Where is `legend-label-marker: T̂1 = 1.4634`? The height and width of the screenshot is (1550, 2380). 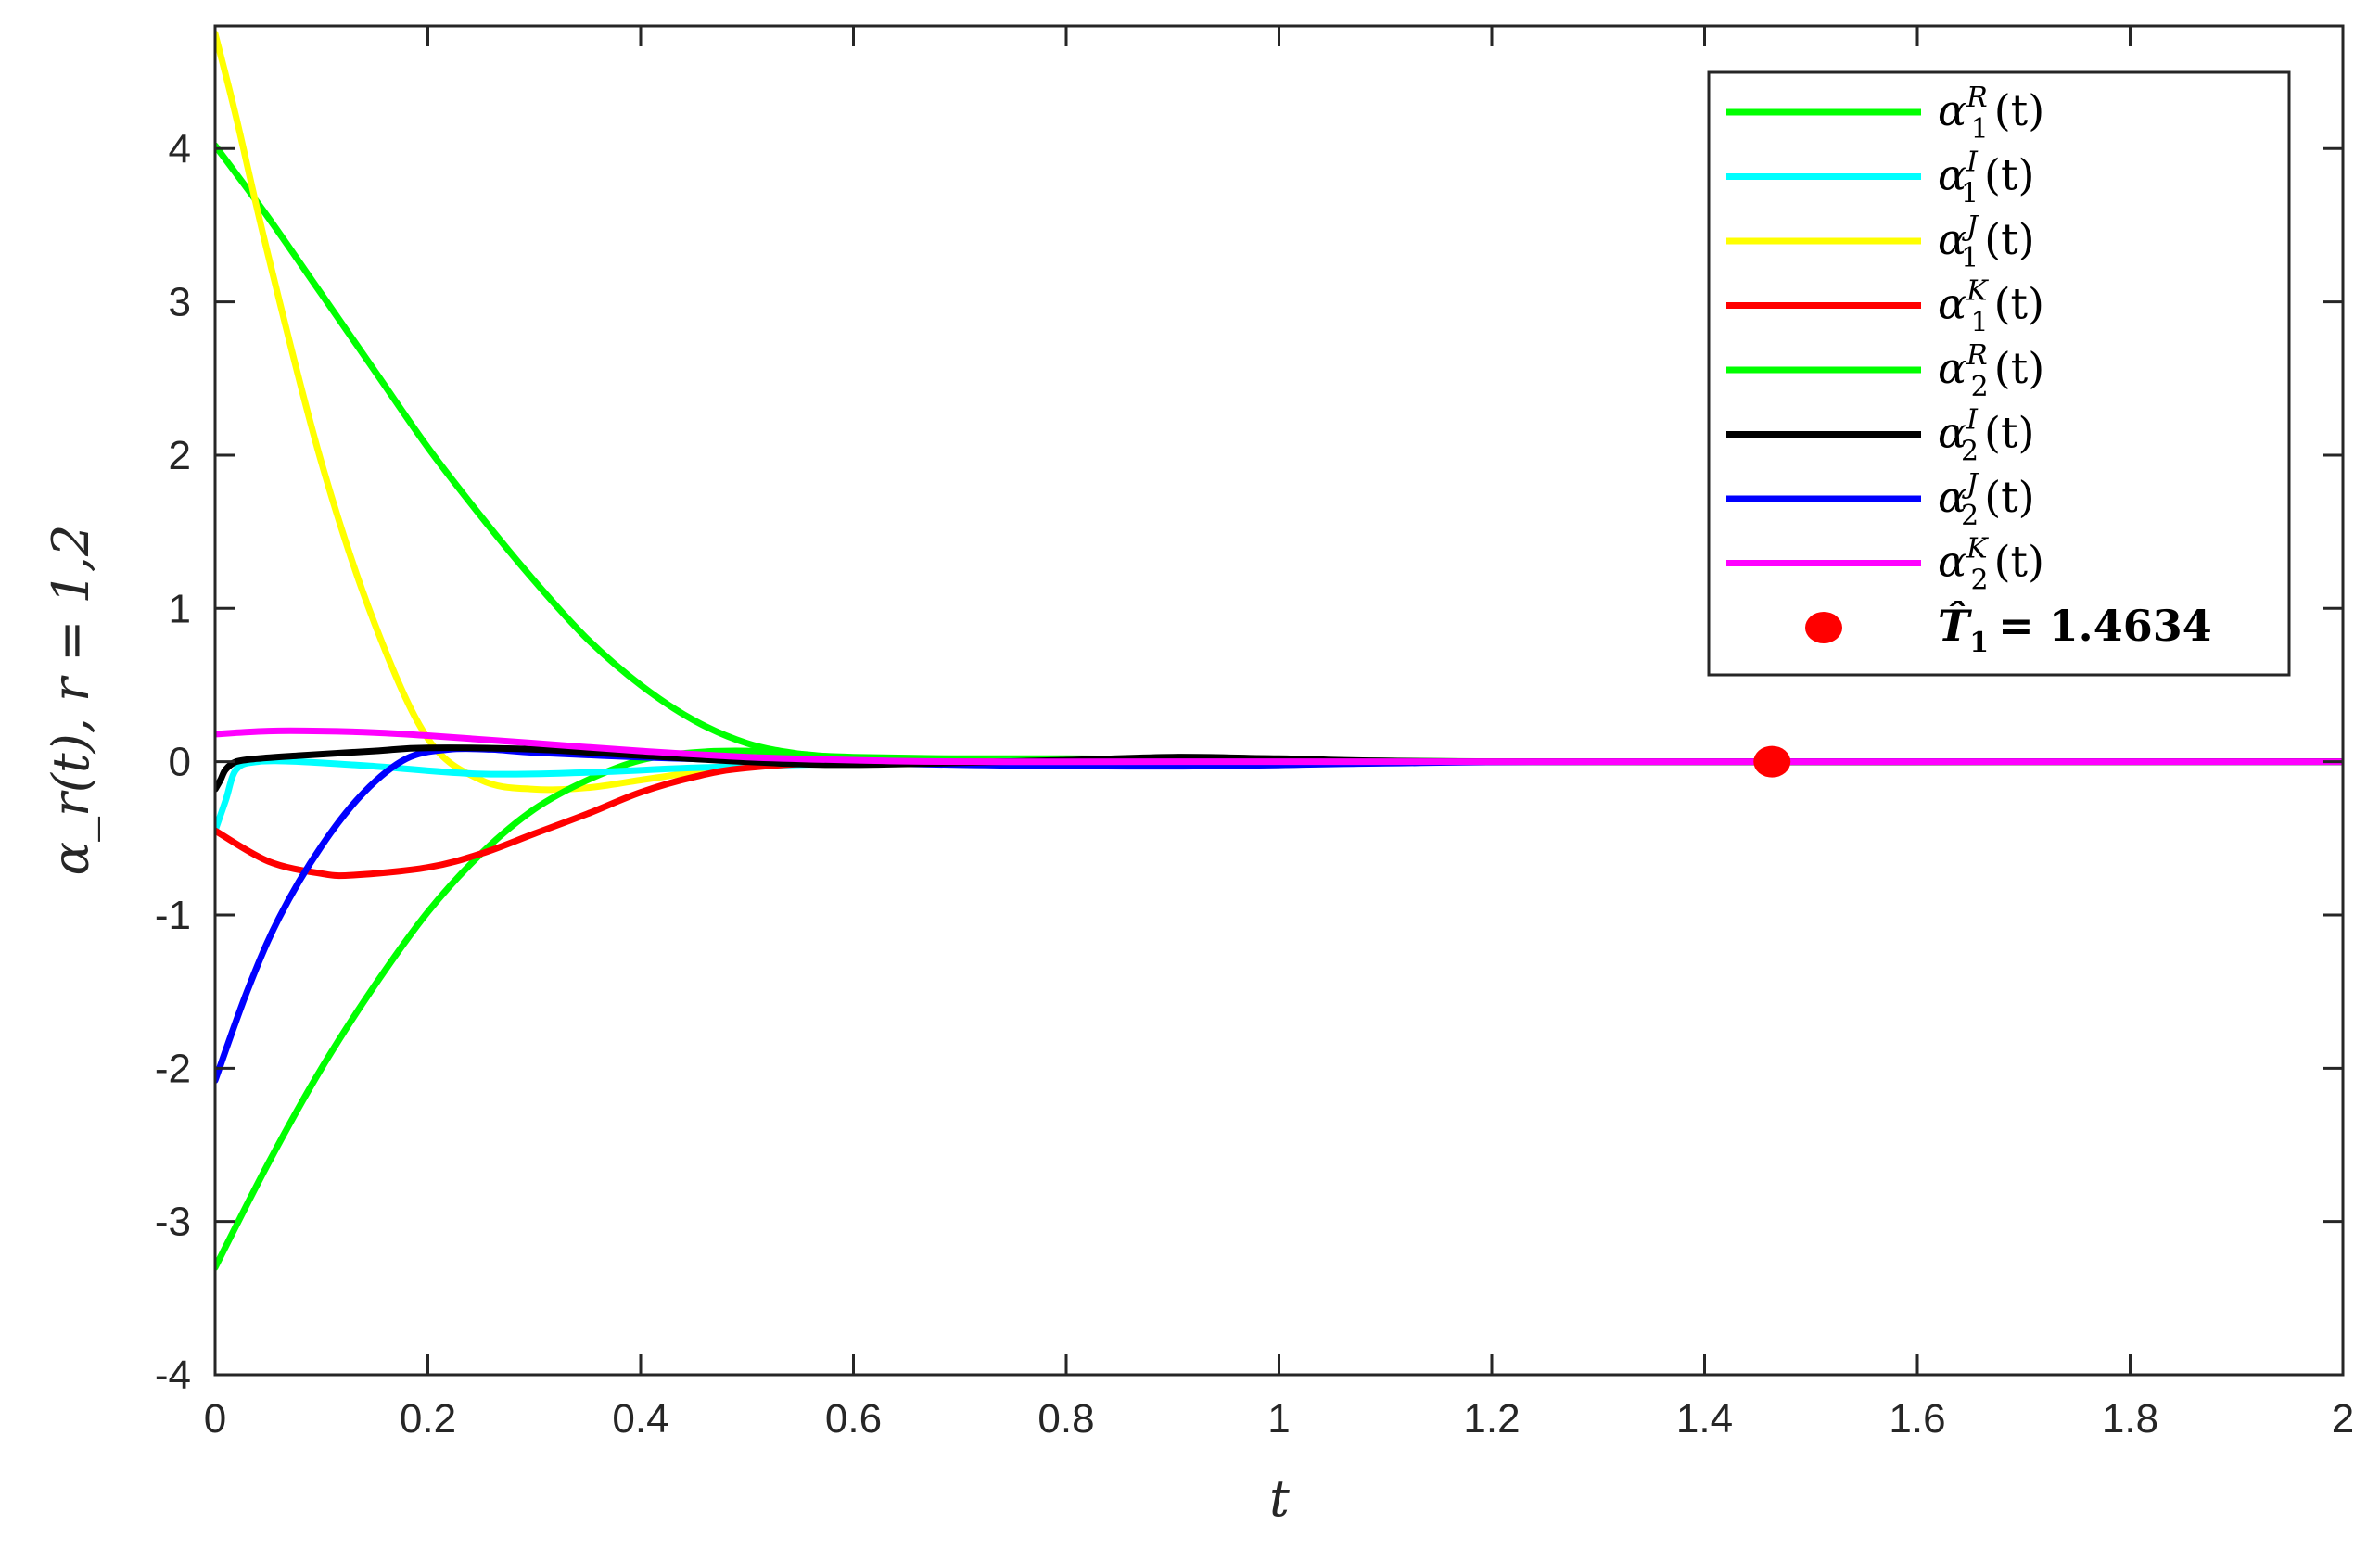 legend-label-marker: T̂1 = 1.4634 is located at coordinates (2075, 630).